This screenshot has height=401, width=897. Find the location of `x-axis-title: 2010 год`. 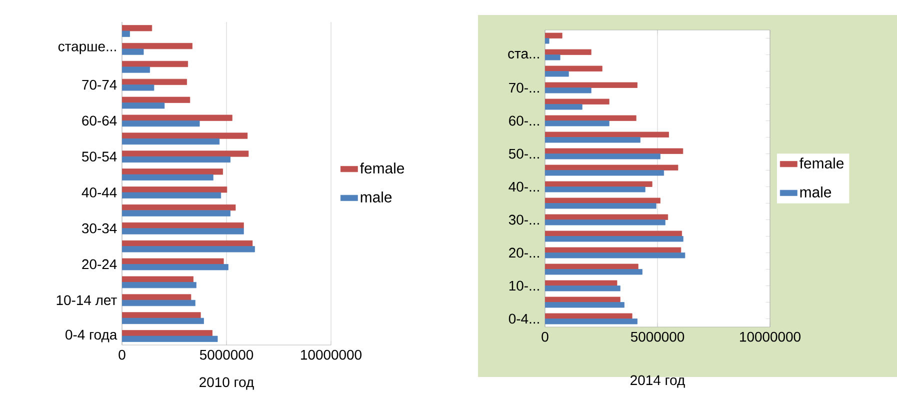

x-axis-title: 2010 год is located at coordinates (227, 383).